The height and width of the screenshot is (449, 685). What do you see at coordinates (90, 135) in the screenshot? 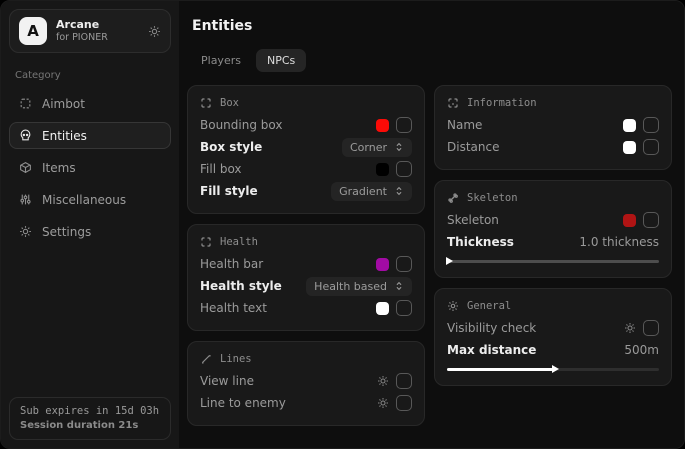
I see `sidebar-item-entities: Entities` at bounding box center [90, 135].